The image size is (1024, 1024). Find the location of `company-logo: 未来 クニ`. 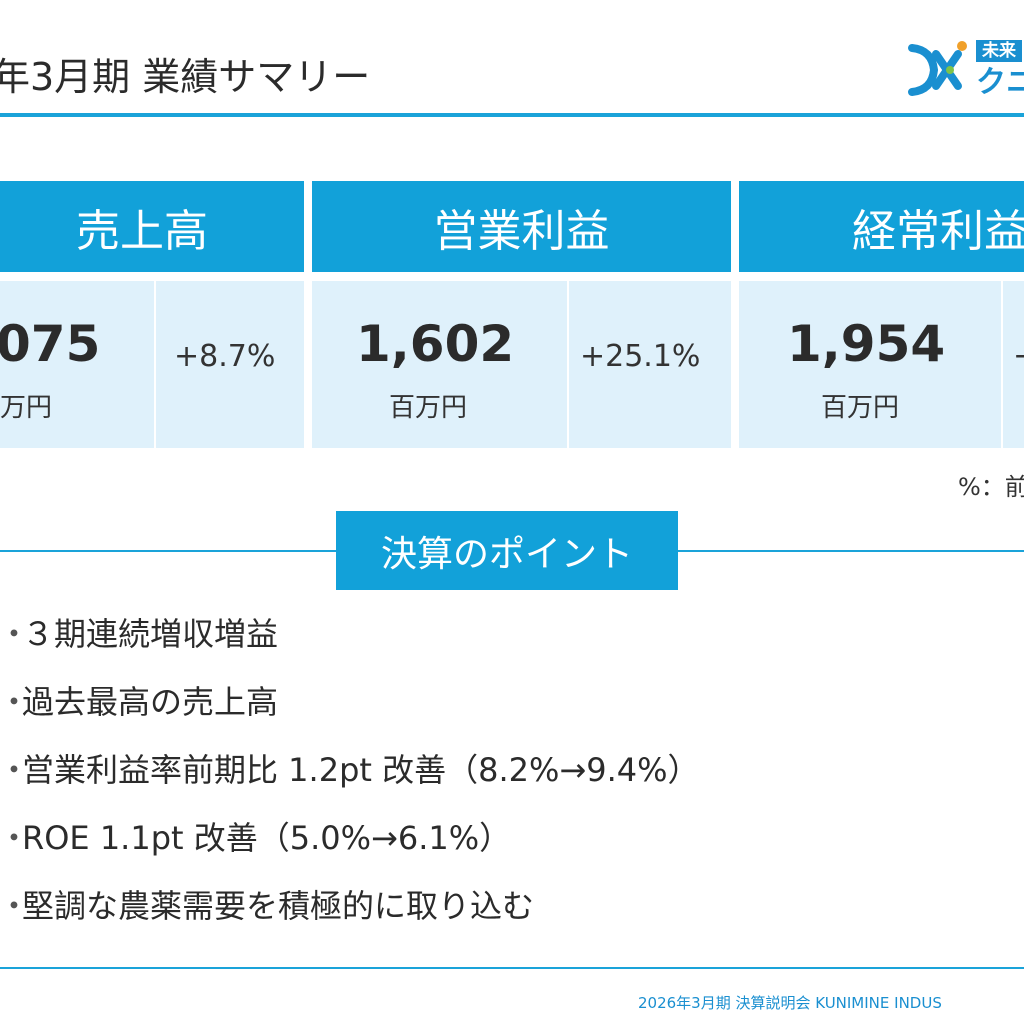

company-logo: 未来 クニ is located at coordinates (965, 69).